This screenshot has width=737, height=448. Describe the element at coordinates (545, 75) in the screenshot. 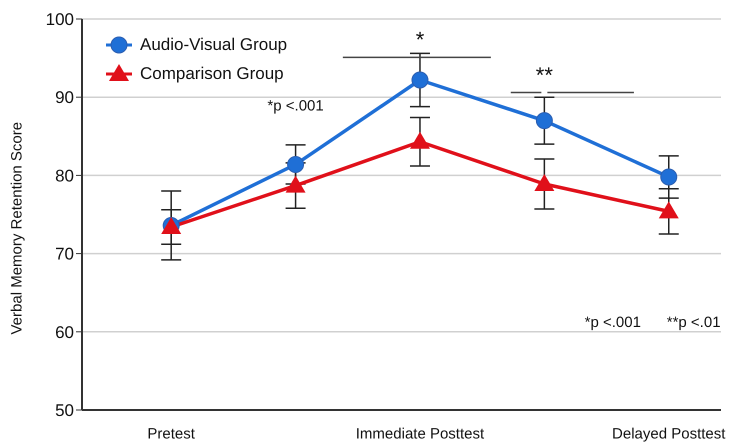

I see `annotation: **` at that location.